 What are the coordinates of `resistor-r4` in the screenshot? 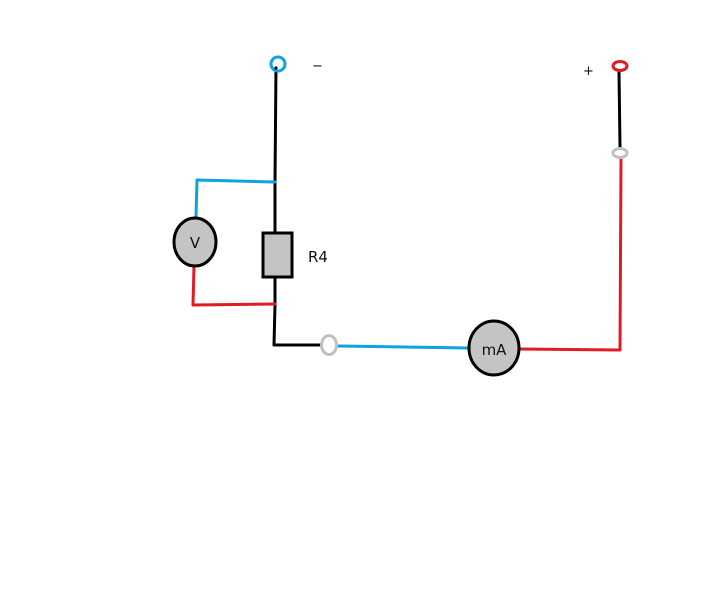 It's located at (277, 255).